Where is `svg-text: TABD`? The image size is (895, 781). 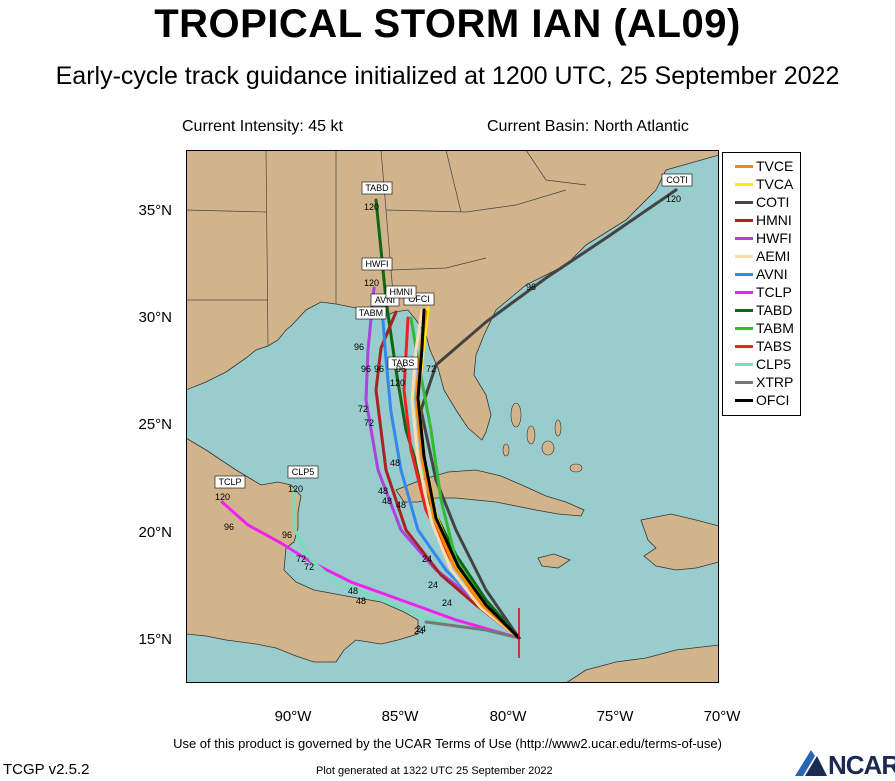
svg-text: TABD is located at coordinates (377, 188).